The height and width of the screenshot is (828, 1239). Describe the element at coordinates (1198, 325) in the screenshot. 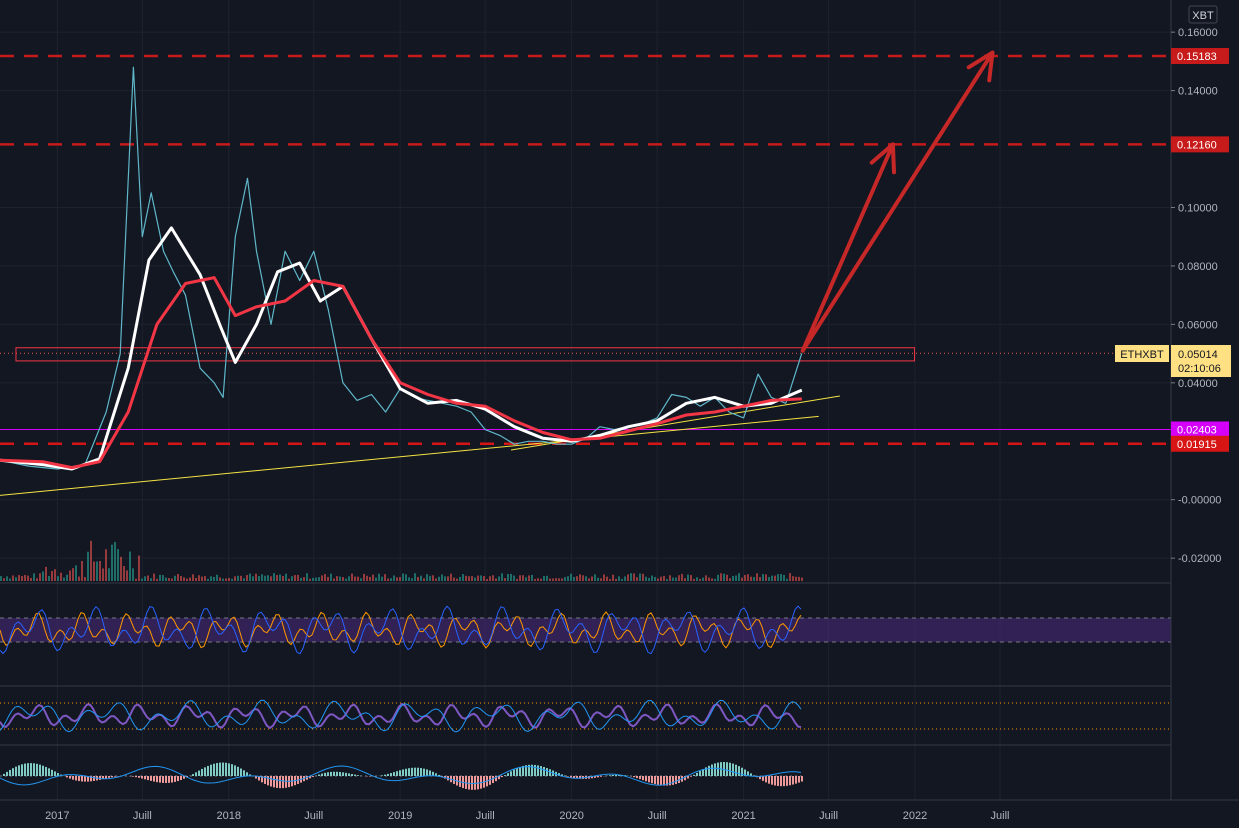

I see `price-tick-label: 0.06000` at that location.